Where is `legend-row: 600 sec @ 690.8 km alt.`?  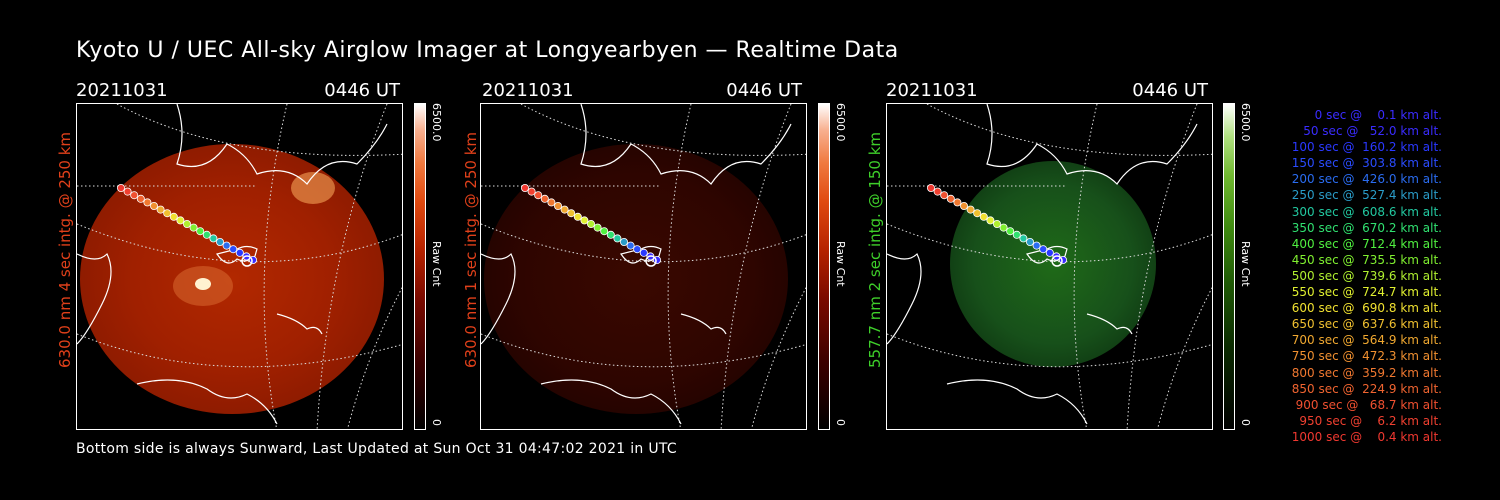 legend-row: 600 sec @ 690.8 km alt. is located at coordinates (1364, 308).